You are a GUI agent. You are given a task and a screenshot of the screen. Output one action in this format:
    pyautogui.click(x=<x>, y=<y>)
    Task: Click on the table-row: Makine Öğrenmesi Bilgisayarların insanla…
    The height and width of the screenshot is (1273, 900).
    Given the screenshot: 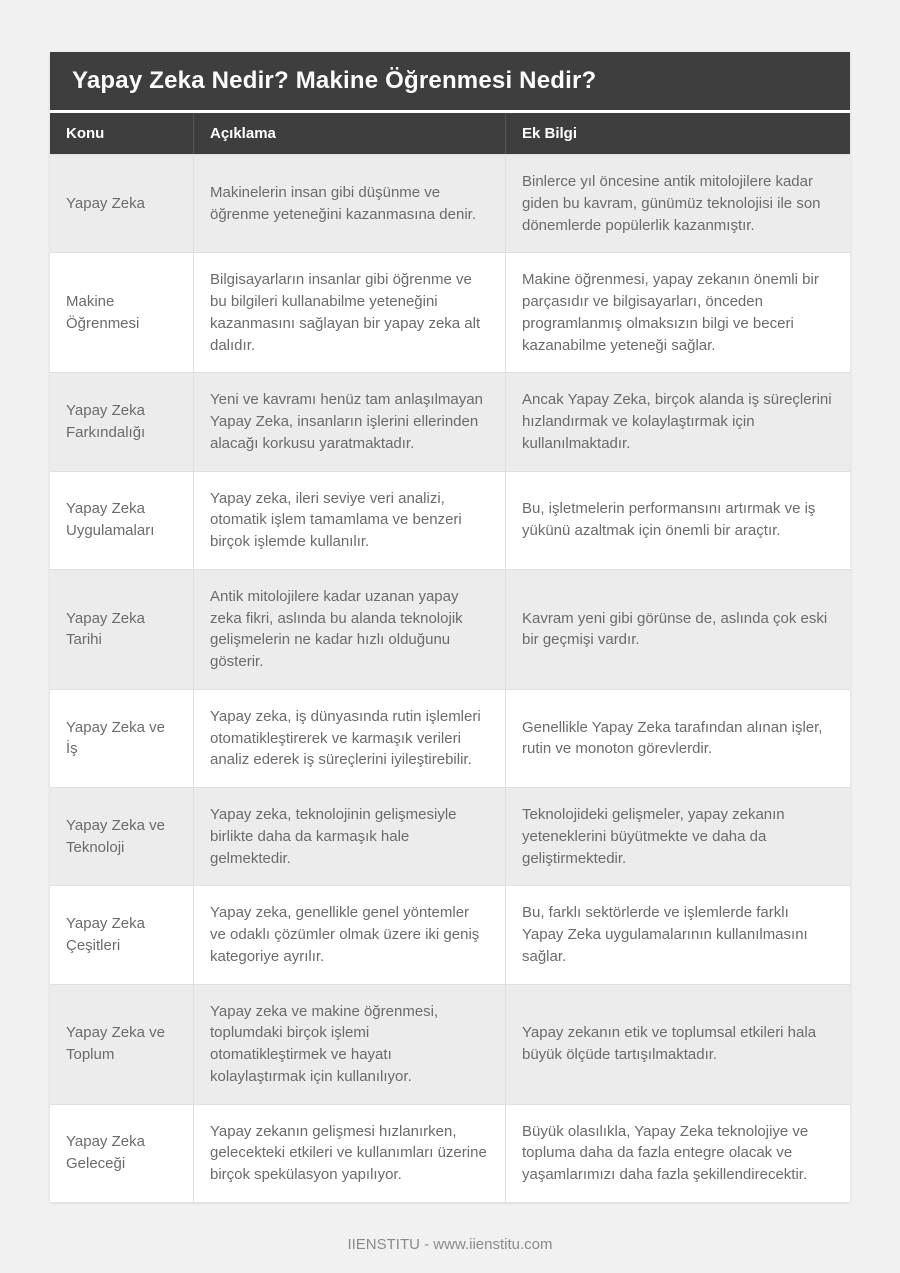 What is the action you would take?
    pyautogui.click(x=450, y=312)
    